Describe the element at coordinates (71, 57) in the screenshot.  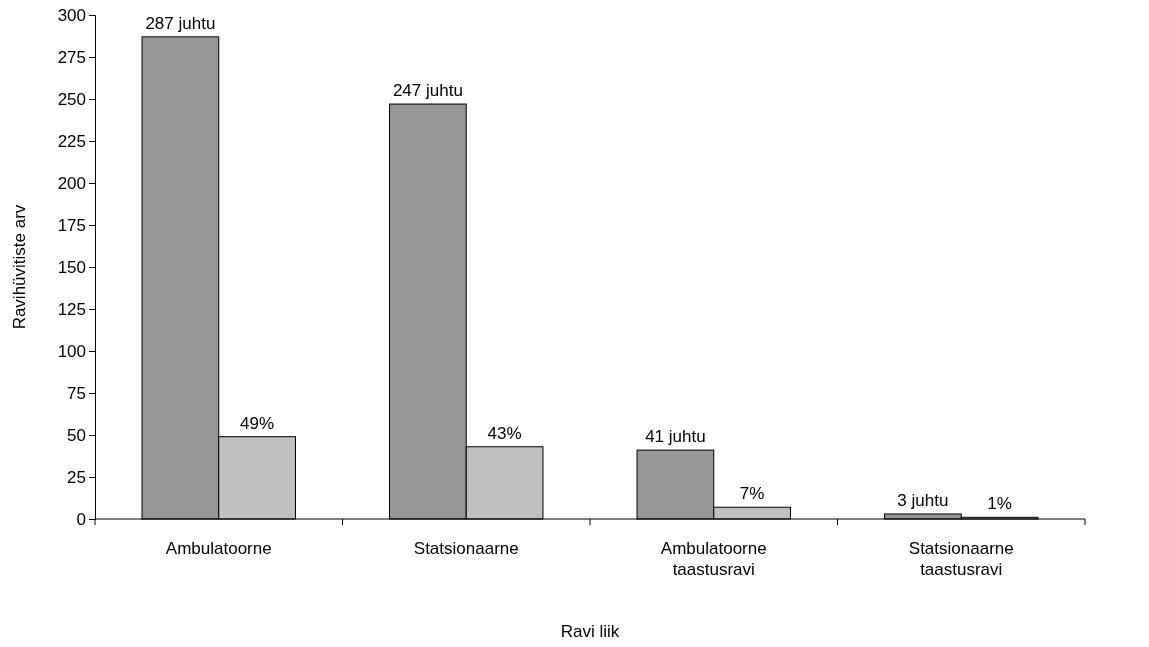
I see `y-tick-label: 275` at that location.